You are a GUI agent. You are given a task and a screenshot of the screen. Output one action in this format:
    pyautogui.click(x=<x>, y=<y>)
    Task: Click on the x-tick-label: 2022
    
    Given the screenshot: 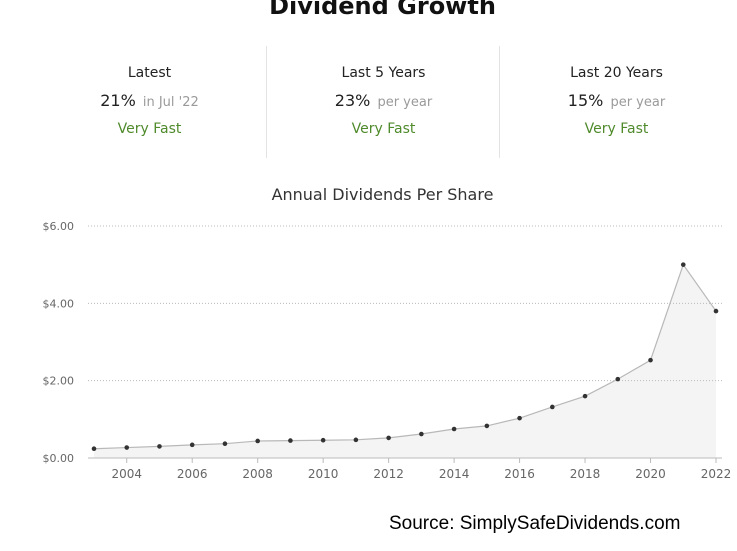 What is the action you would take?
    pyautogui.click(x=716, y=474)
    